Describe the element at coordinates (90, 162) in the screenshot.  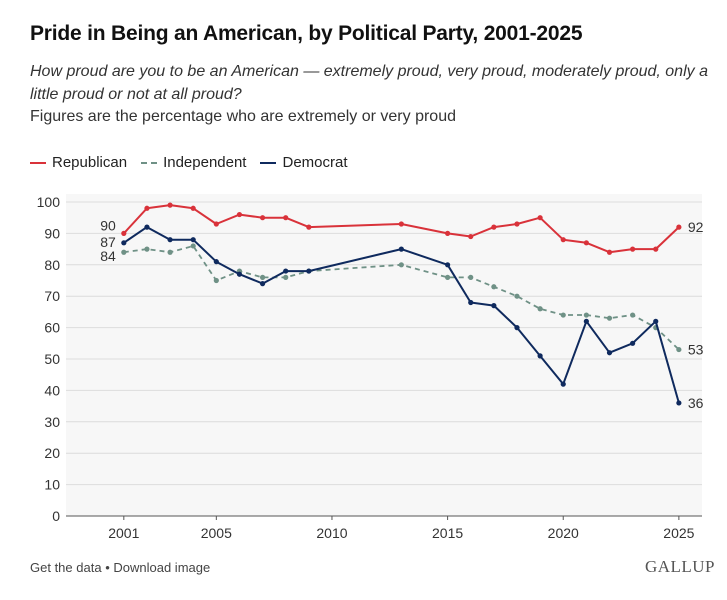
I see `legend-label-republican: Republican` at that location.